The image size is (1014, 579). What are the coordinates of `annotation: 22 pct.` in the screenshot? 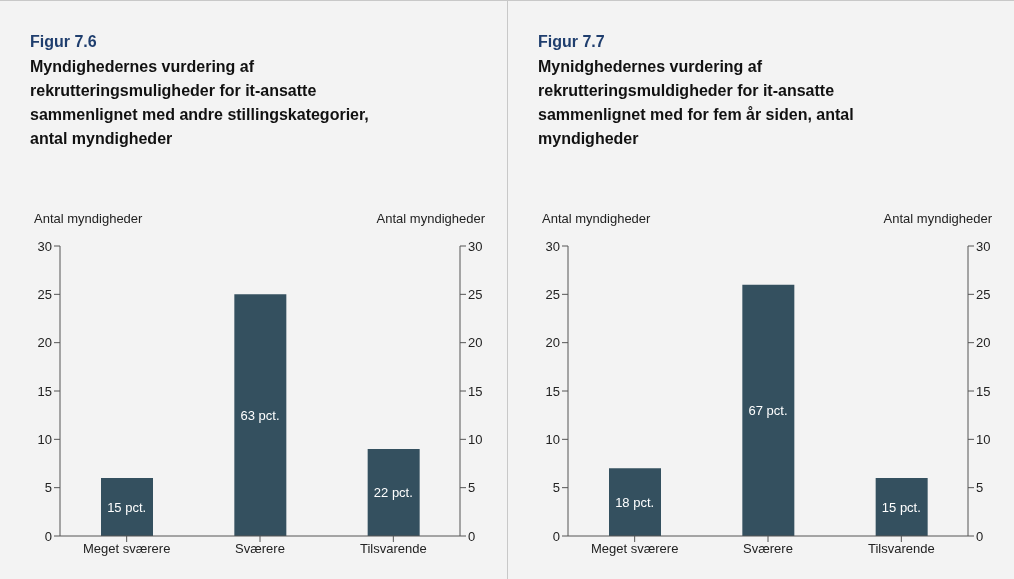 It's located at (393, 493).